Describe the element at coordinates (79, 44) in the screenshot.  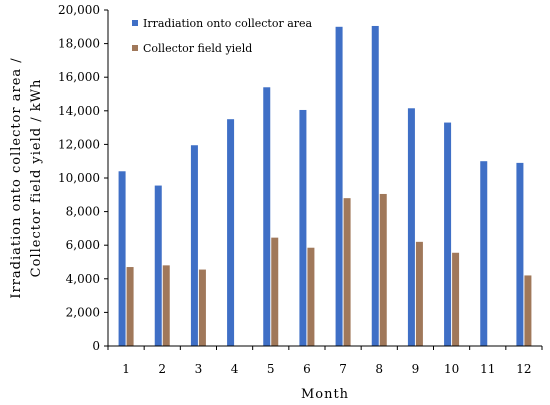
I see `y-tick-label: 18,000` at that location.